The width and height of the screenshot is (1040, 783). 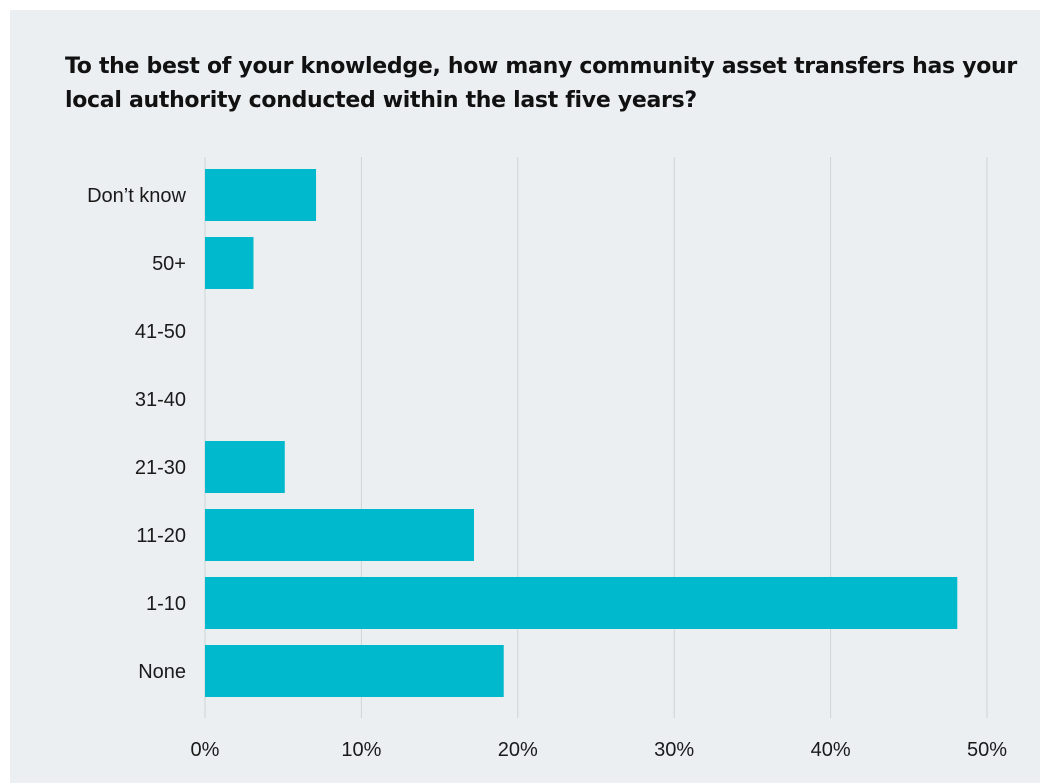 What do you see at coordinates (169, 264) in the screenshot?
I see `category-label: 50+` at bounding box center [169, 264].